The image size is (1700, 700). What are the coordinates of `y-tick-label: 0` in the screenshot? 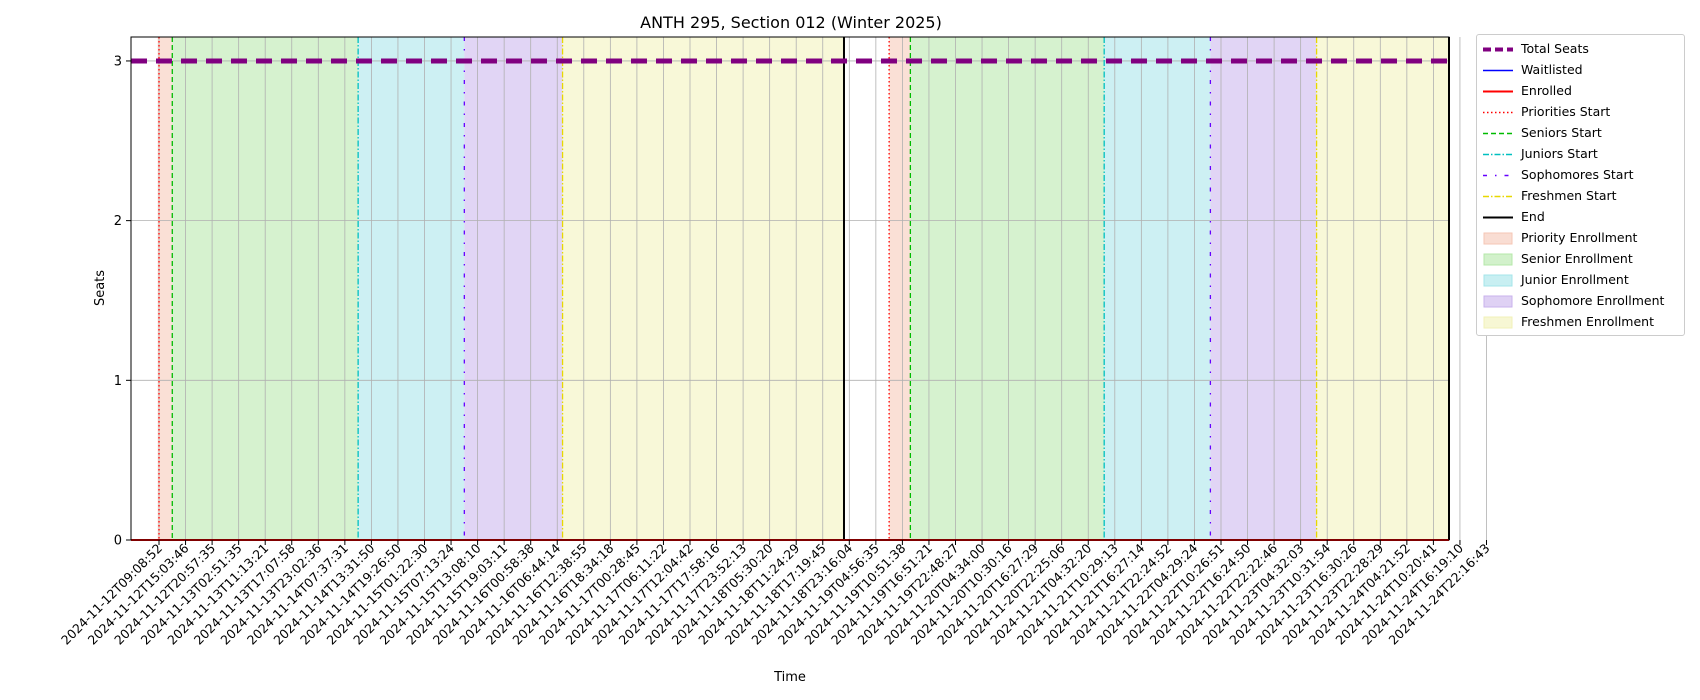 It's located at (118, 541).